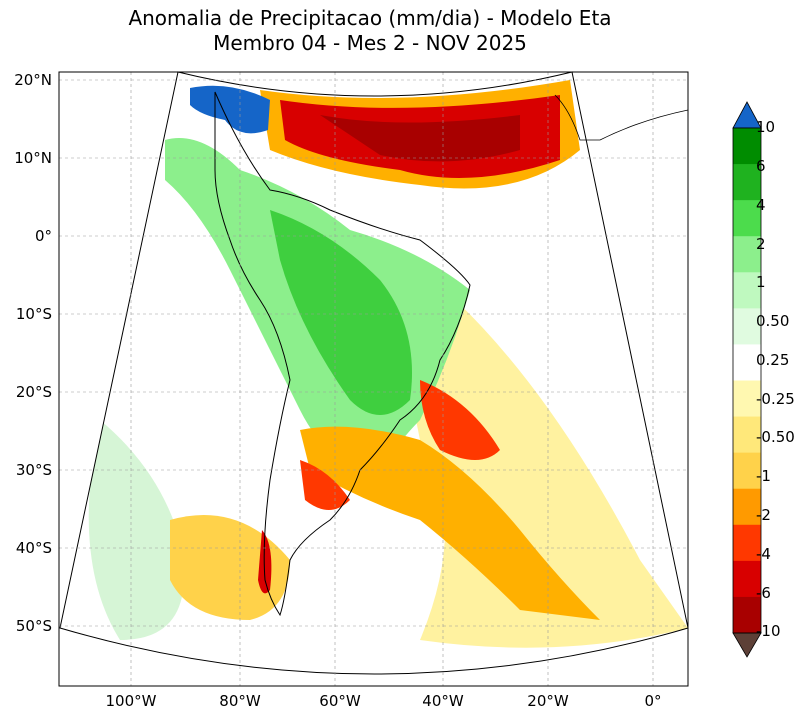 The height and width of the screenshot is (722, 807). Describe the element at coordinates (33, 392) in the screenshot. I see `lat-label: 20°S` at that location.